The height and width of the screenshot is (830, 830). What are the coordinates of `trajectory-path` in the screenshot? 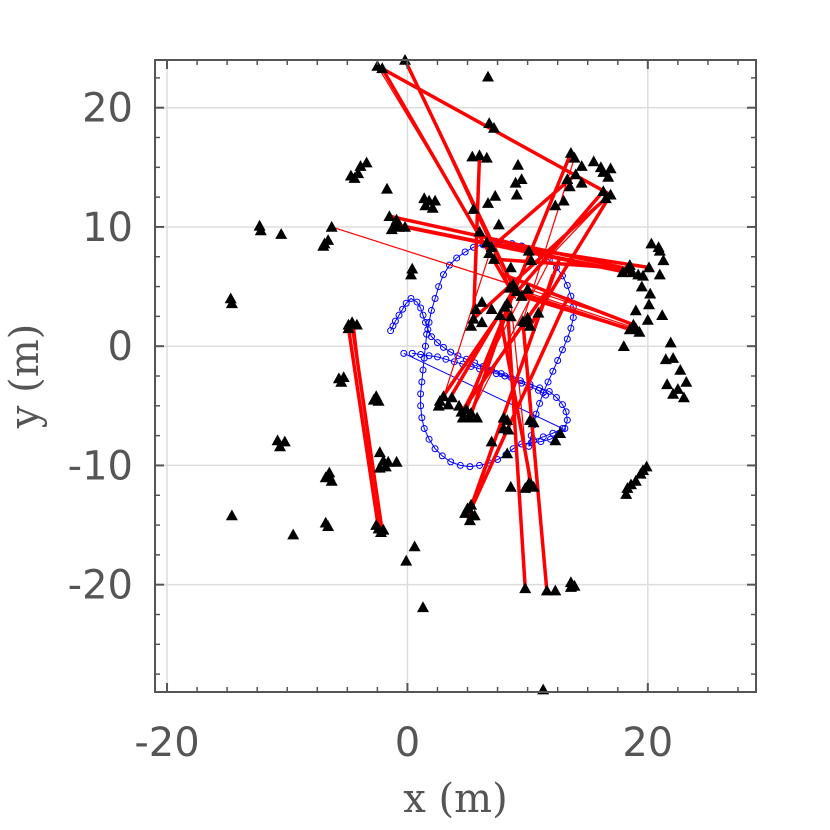 It's located at (482, 354).